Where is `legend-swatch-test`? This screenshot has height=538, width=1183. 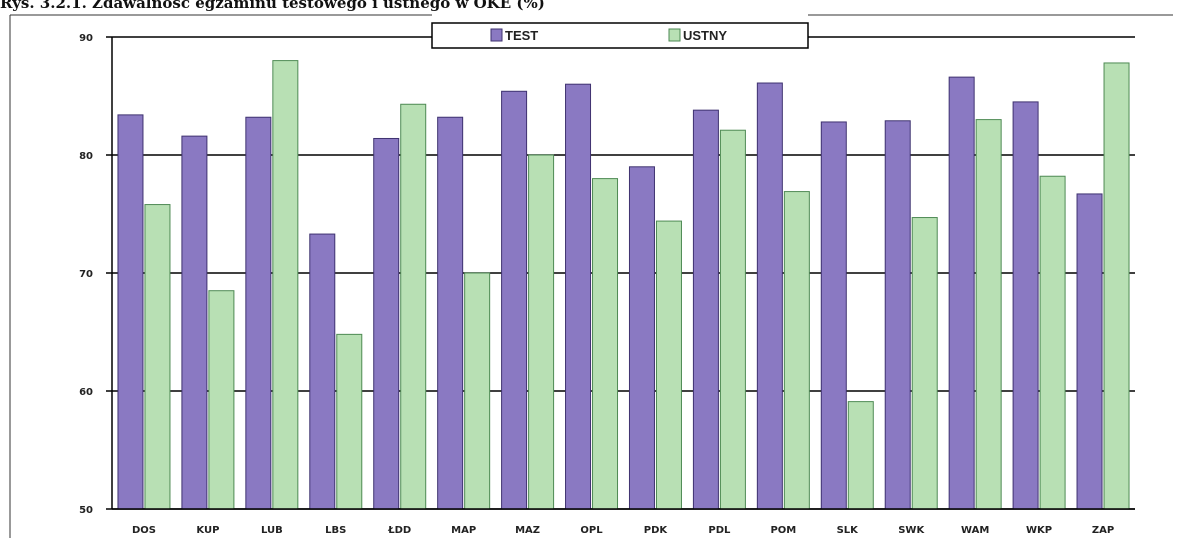 legend-swatch-test is located at coordinates (496, 35).